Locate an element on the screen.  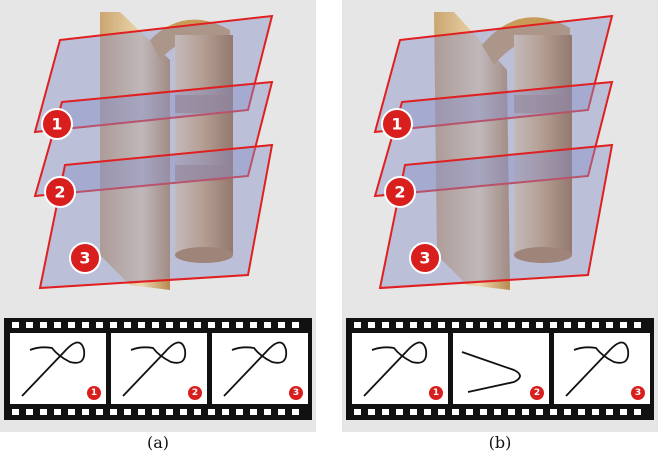
fold-curve is located at coordinates (491, 372).